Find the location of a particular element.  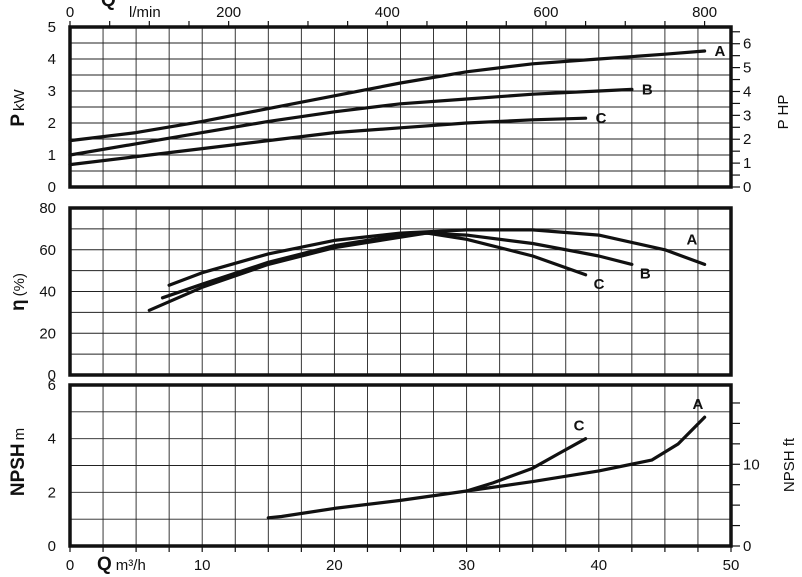

curve-B is located at coordinates (351, 122).